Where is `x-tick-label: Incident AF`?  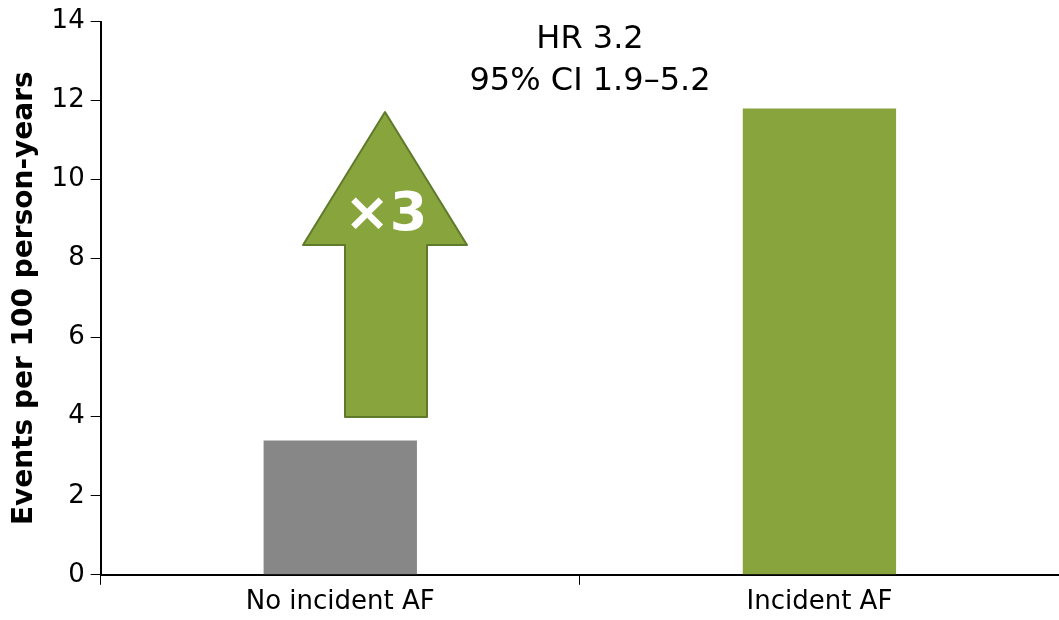 x-tick-label: Incident AF is located at coordinates (819, 600).